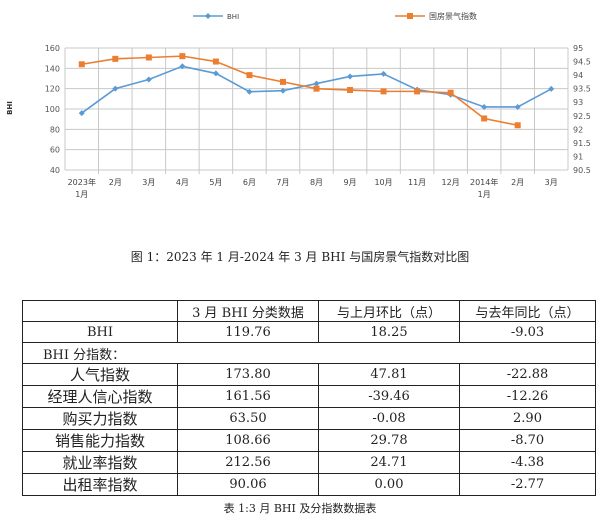 Image resolution: width=600 pixels, height=522 pixels. What do you see at coordinates (582, 170) in the screenshot?
I see `y2-tick-label: 90.5` at bounding box center [582, 170].